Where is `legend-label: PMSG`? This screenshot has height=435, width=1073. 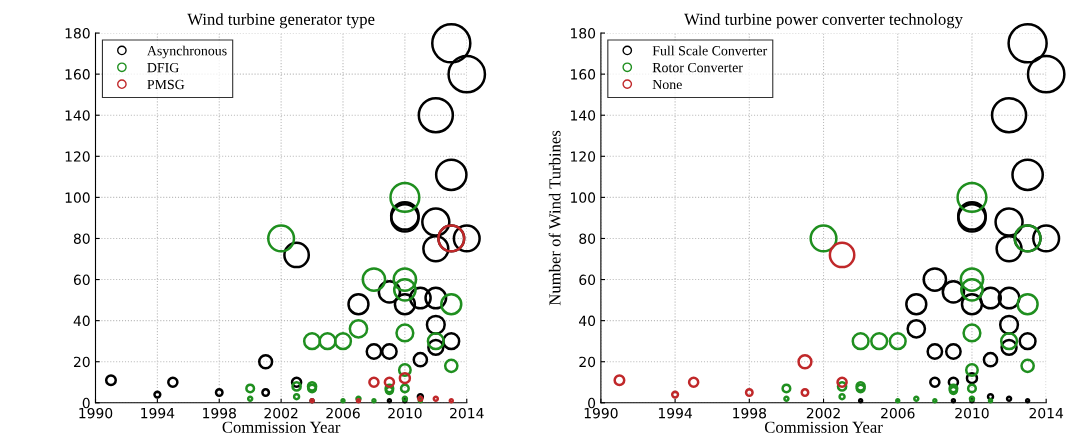 legend-label: PMSG is located at coordinates (166, 84).